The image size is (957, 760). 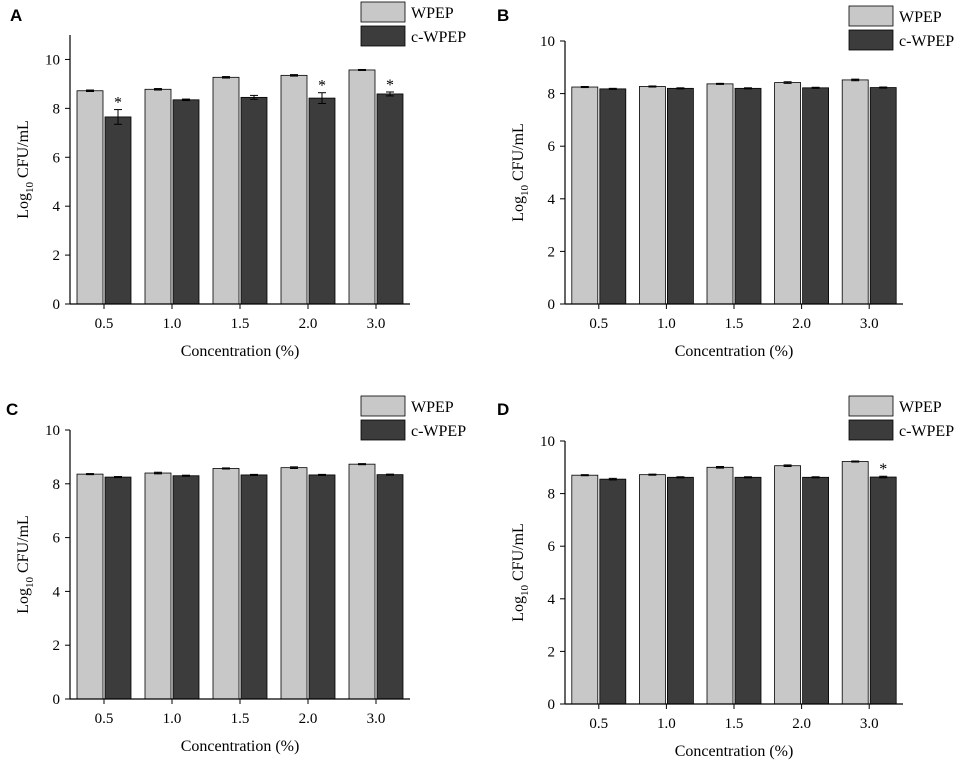 I want to click on significance-mark-2.0: *, so click(x=322, y=86).